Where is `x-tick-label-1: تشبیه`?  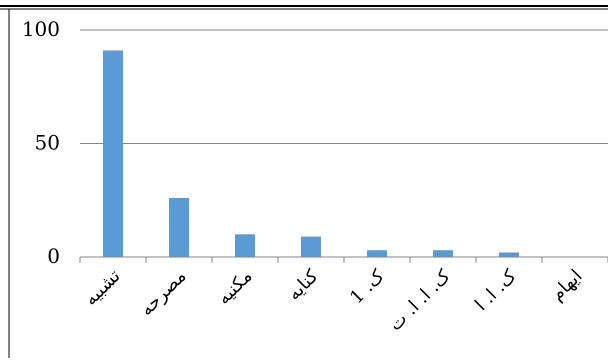
x-tick-label-1: تشبیه is located at coordinates (102, 288).